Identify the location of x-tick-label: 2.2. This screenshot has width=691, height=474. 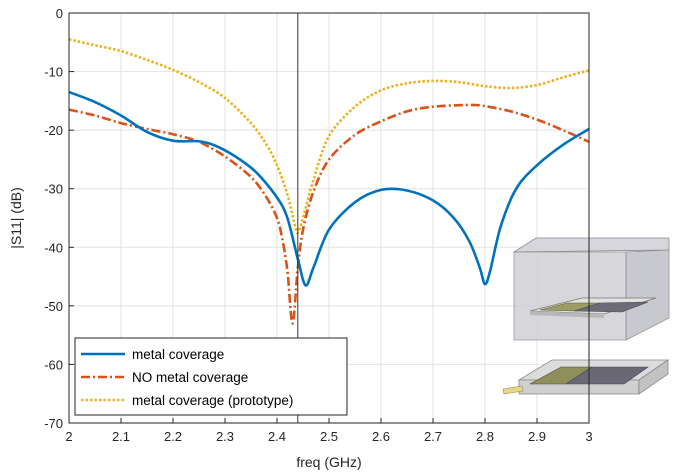
(173, 436).